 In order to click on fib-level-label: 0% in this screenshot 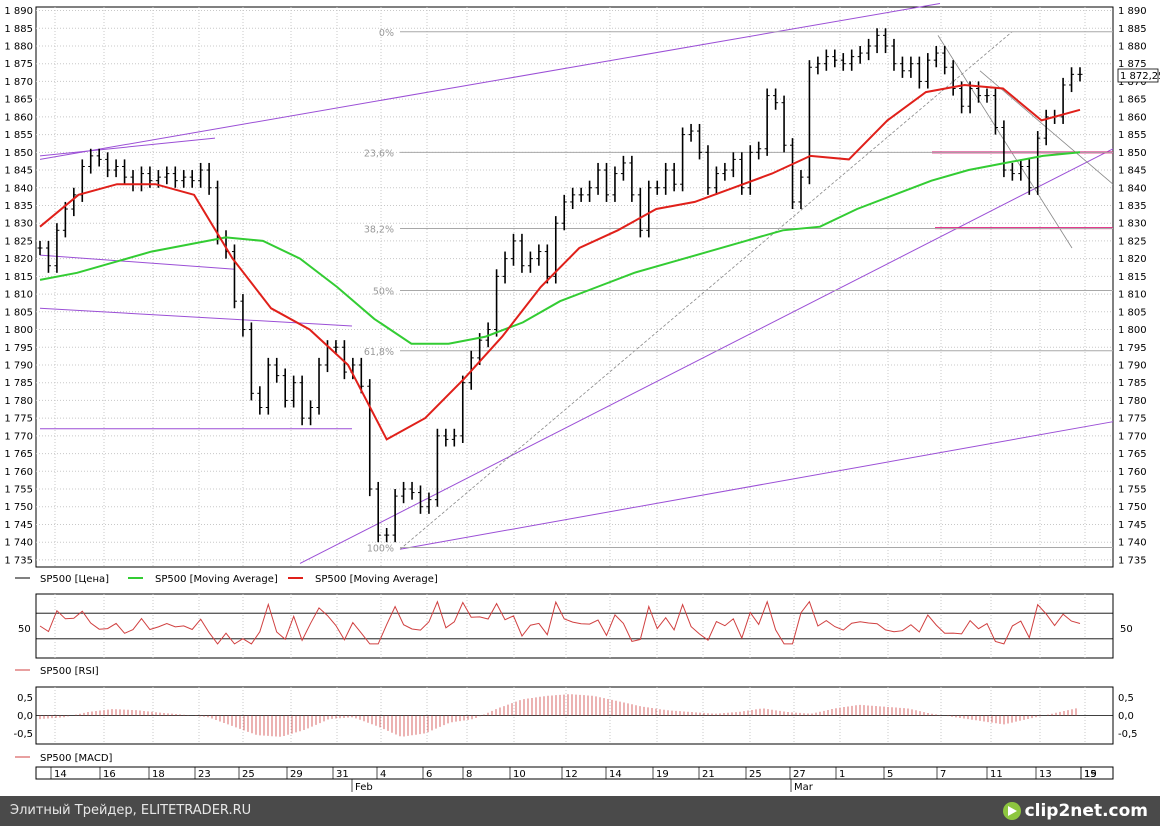, I will do `click(386, 33)`.